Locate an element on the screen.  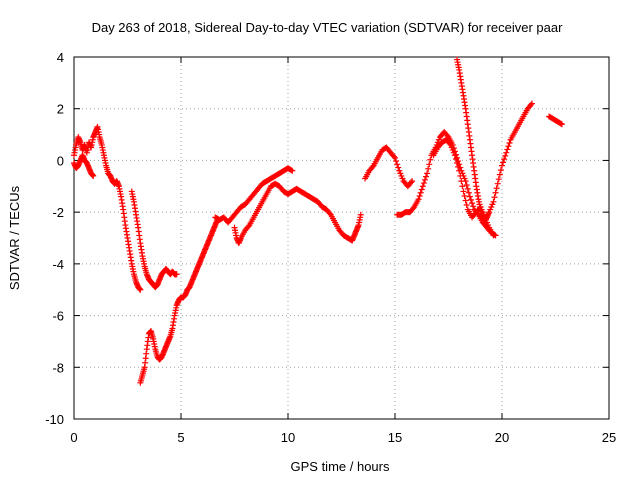
x-tick-label: 10 is located at coordinates (288, 437).